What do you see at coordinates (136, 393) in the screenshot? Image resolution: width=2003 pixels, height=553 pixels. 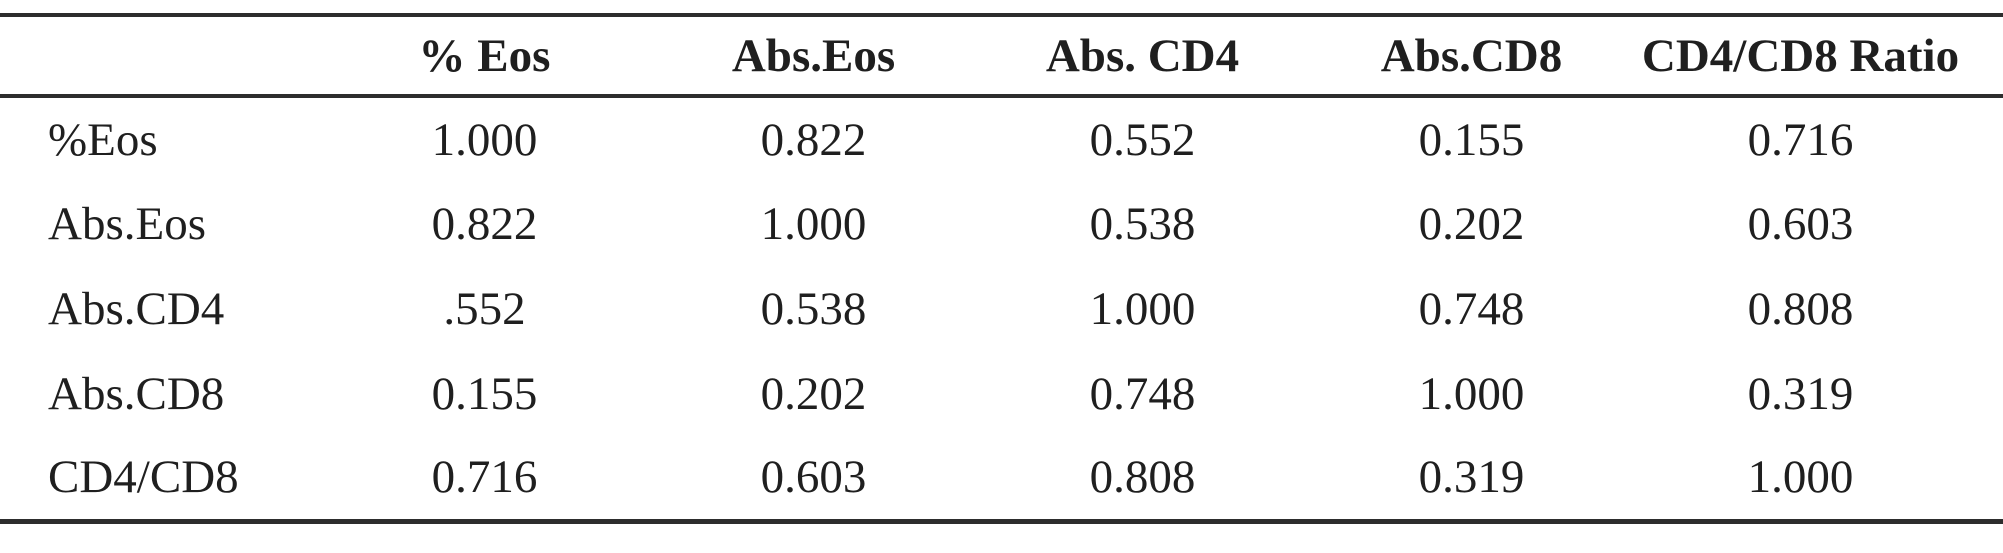 I see `row-label: Abs.CD8` at bounding box center [136, 393].